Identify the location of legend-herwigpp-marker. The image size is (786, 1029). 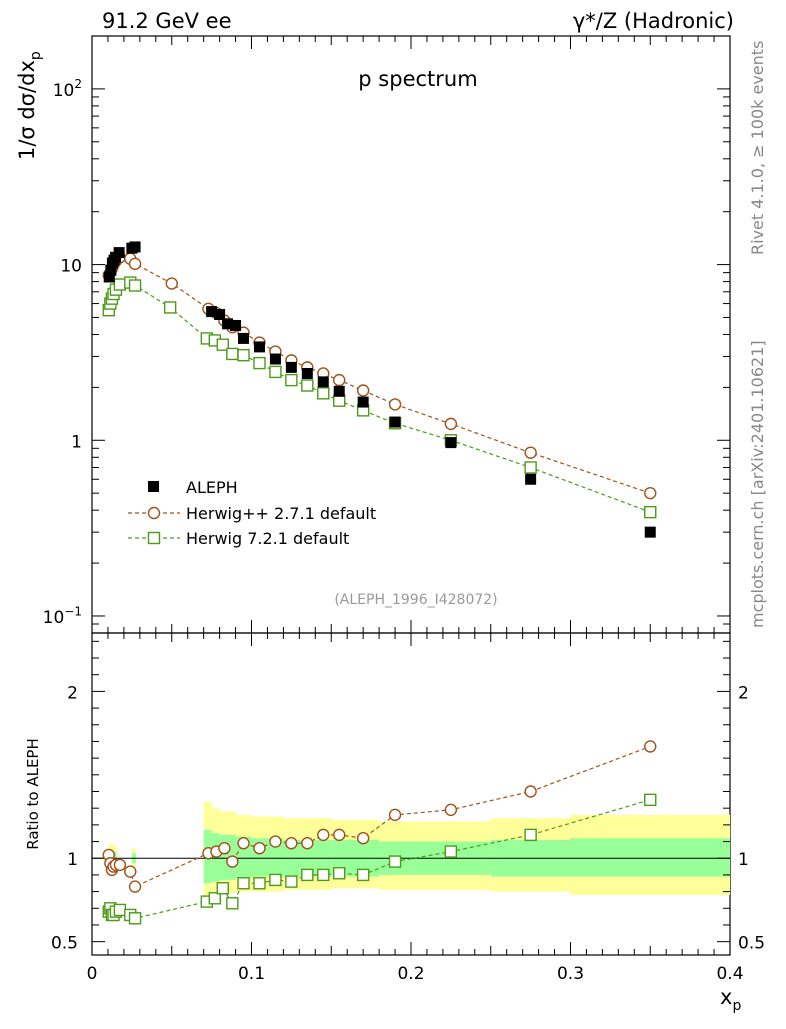
(154, 513).